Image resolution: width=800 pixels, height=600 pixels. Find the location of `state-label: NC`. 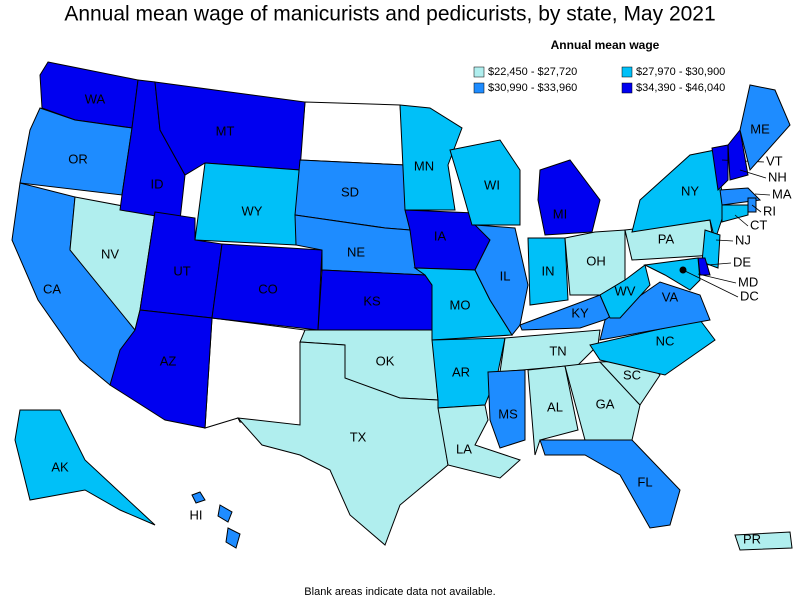

state-label: NC is located at coordinates (665, 340).